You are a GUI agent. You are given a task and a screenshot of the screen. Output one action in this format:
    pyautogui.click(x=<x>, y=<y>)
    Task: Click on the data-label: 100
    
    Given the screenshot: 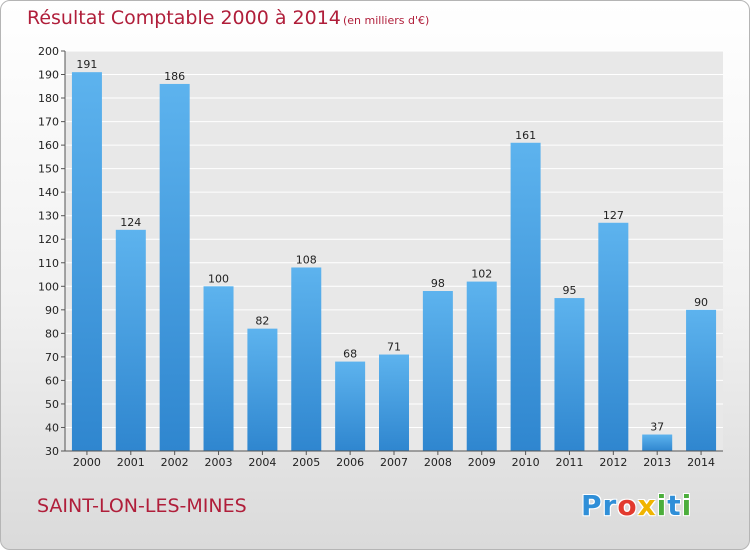 What is the action you would take?
    pyautogui.click(x=218, y=278)
    